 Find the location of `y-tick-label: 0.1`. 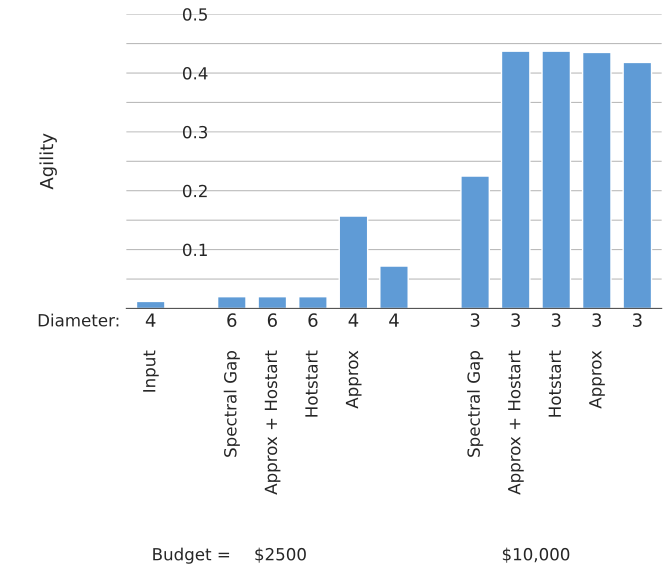

y-tick-label: 0.1 is located at coordinates (195, 250).